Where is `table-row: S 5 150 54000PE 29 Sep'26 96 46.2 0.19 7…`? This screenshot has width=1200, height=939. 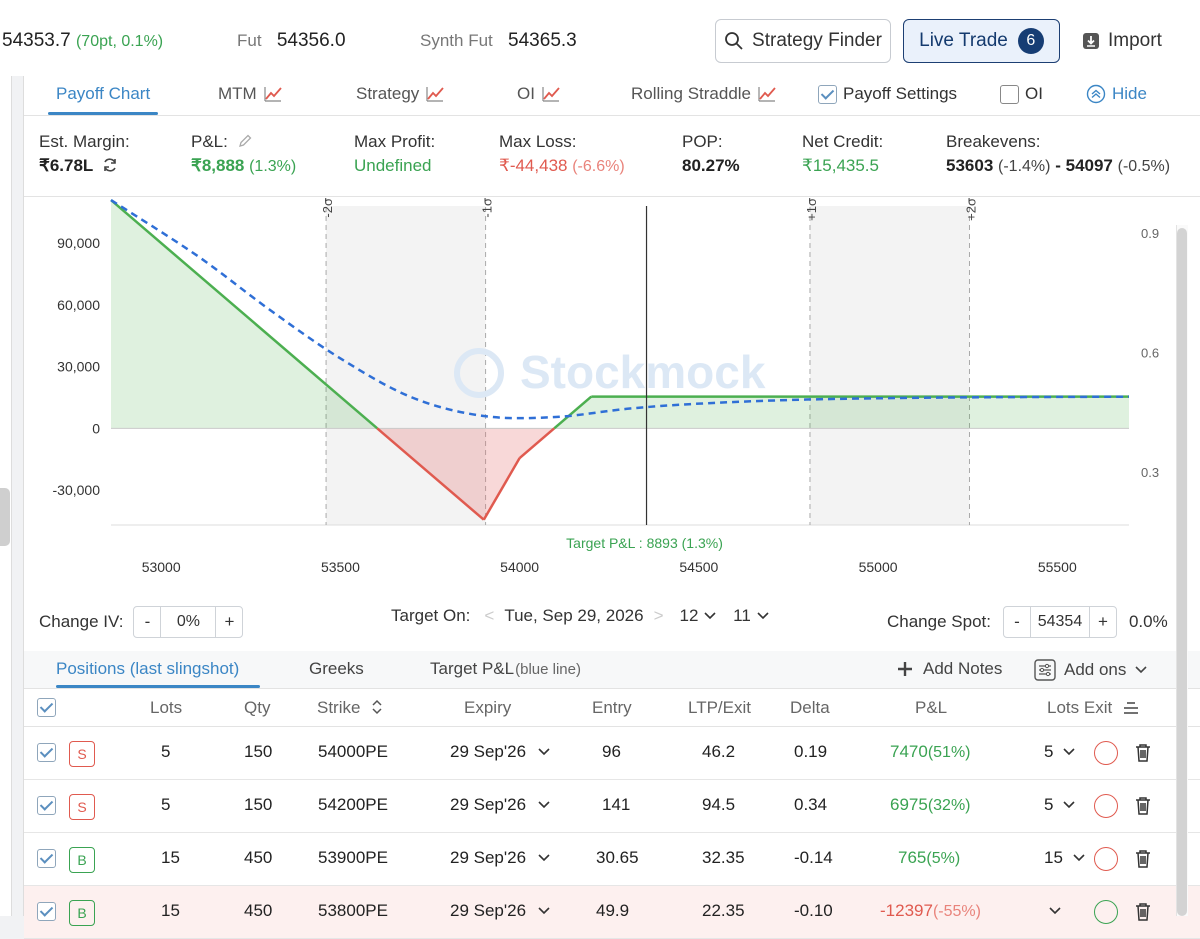 table-row: S 5 150 54000PE 29 Sep'26 96 46.2 0.19 7… is located at coordinates (612, 753).